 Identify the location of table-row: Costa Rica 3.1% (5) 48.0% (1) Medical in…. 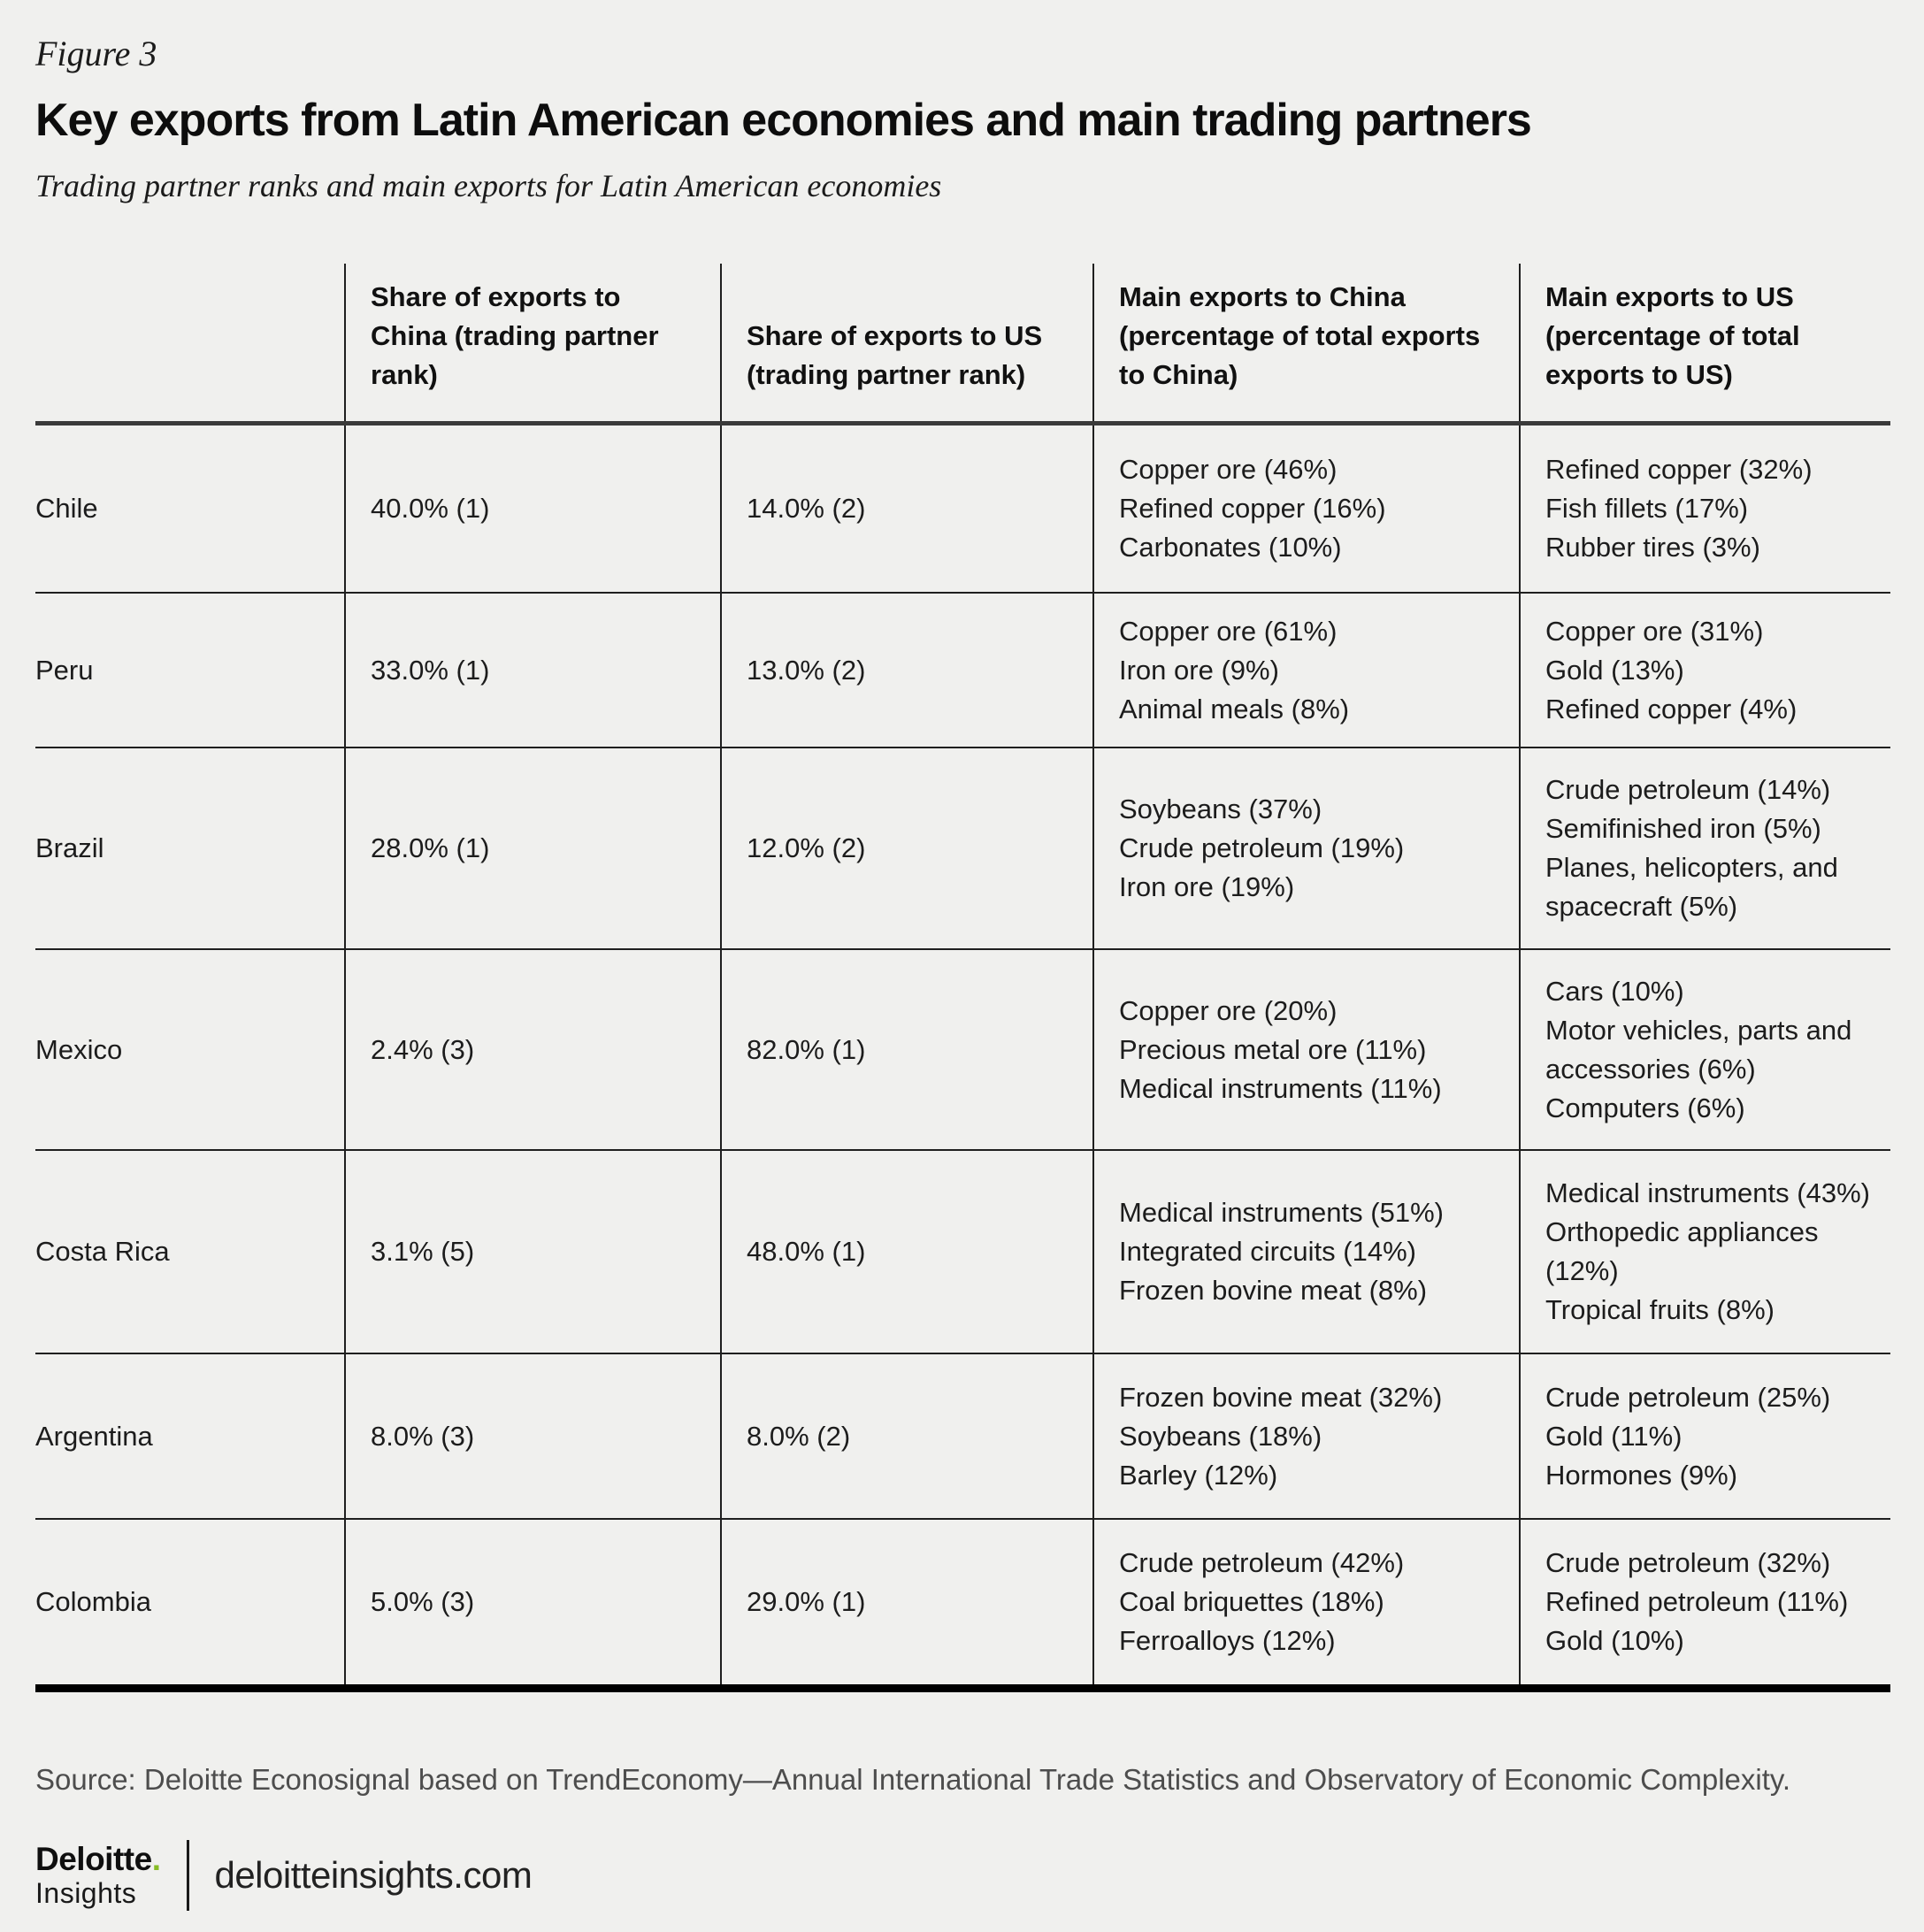
(962, 1252).